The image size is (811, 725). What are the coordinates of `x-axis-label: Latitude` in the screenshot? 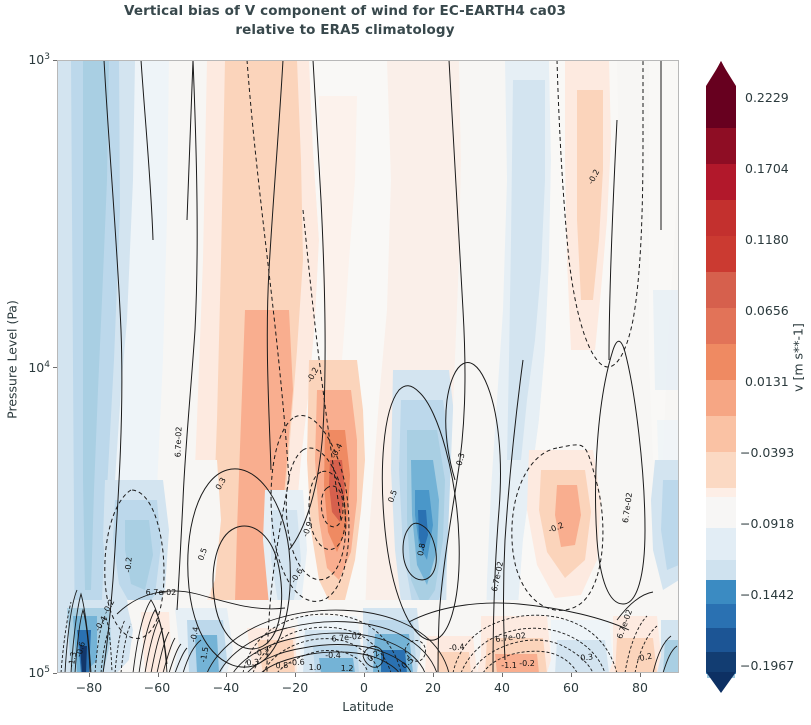 It's located at (368, 706).